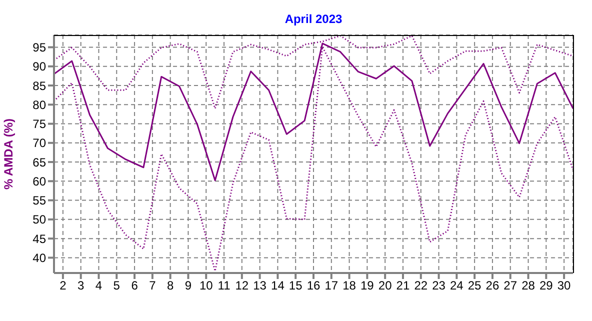 Image resolution: width=592 pixels, height=321 pixels. What do you see at coordinates (39, 85) in the screenshot?
I see `y-tick-label: 85` at bounding box center [39, 85].